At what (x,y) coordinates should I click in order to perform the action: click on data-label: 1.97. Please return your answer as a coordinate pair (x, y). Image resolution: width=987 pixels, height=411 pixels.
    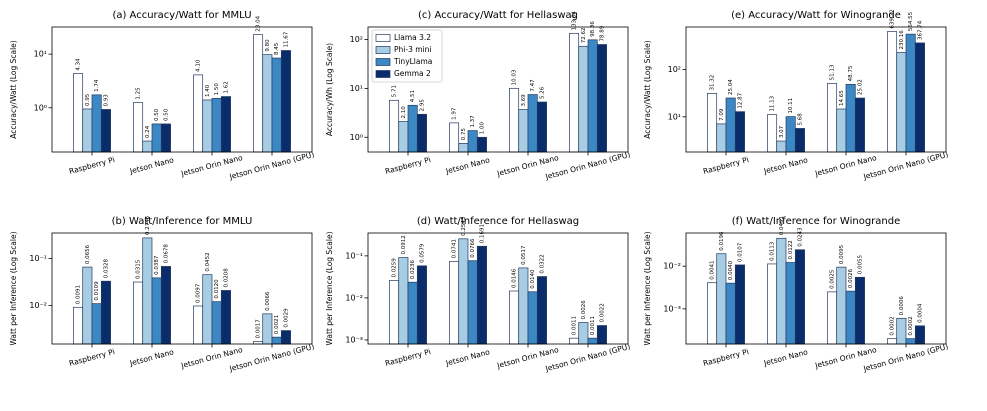
    Looking at the image, I should click on (455, 113).